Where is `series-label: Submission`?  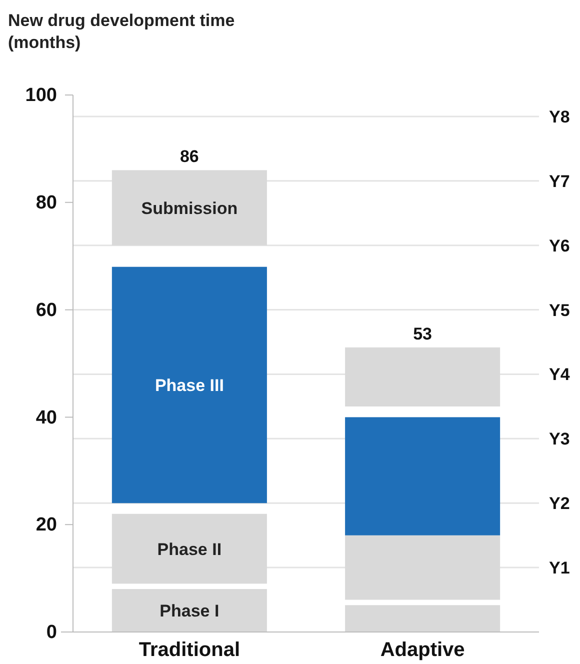
series-label: Submission is located at coordinates (189, 208).